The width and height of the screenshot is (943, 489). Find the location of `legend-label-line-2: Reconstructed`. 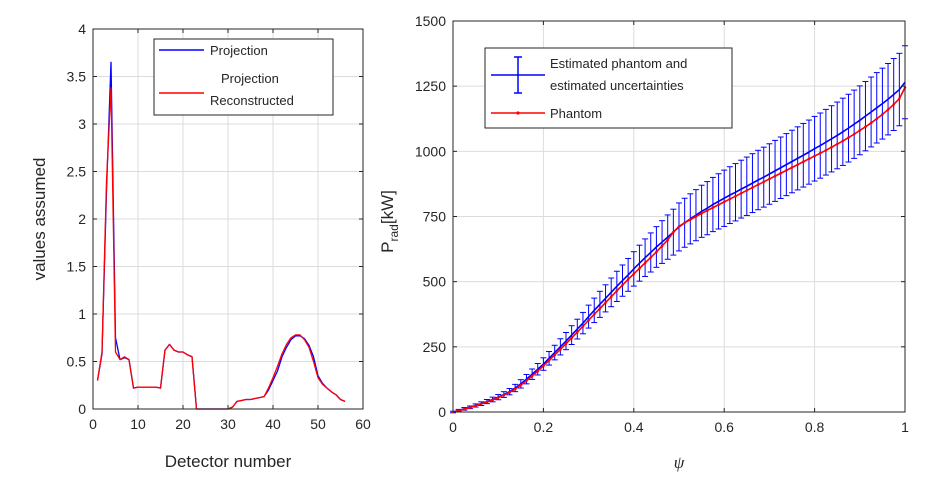

legend-label-line-2: Reconstructed is located at coordinates (252, 100).